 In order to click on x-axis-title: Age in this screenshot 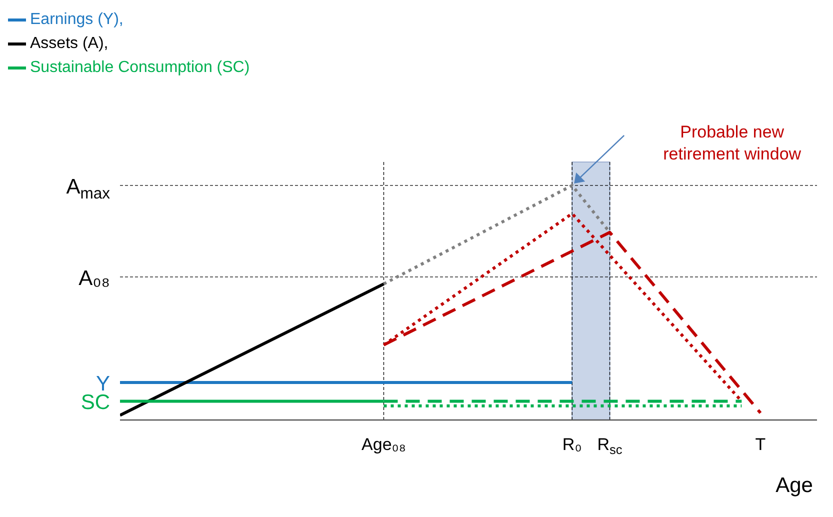, I will do `click(794, 485)`.